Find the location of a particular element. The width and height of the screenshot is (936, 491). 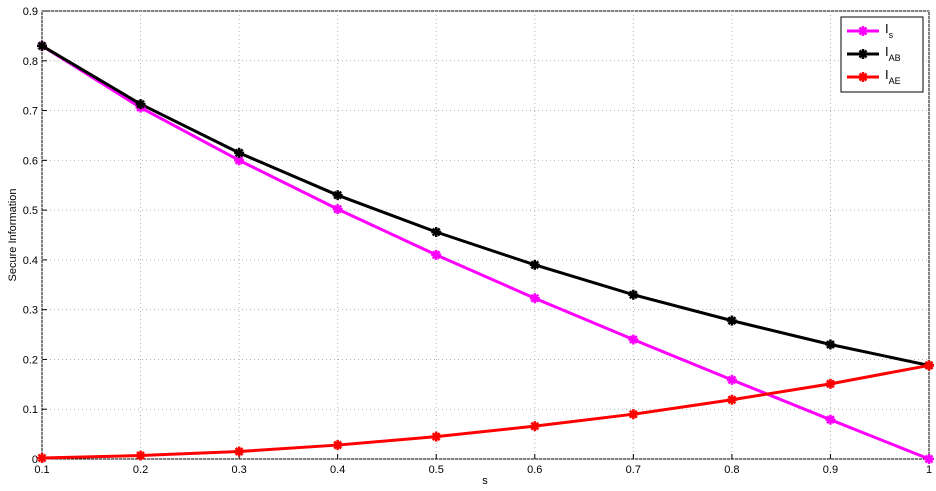

y-tick-label: 0.5 is located at coordinates (30, 211).